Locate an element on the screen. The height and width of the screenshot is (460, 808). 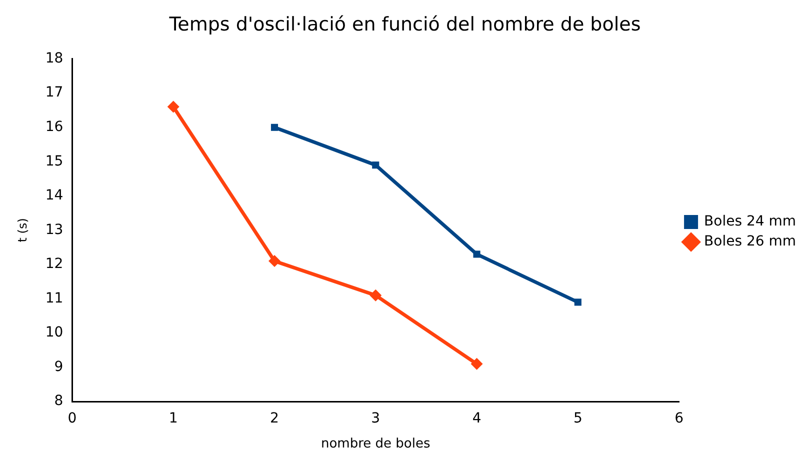
y-tick-label: 11 is located at coordinates (54, 298).